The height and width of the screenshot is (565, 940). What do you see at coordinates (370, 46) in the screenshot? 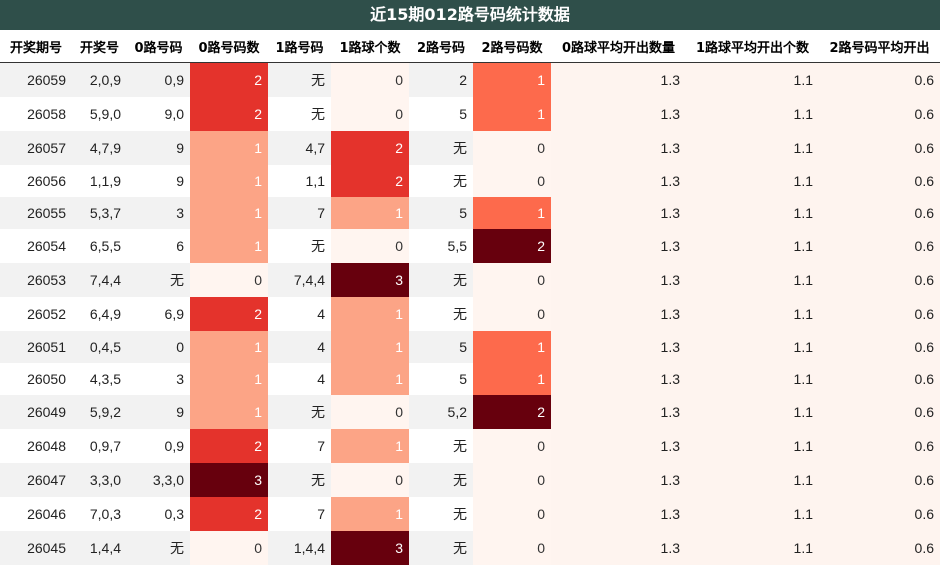
I see `col-header-route1-count: 1路球个数` at bounding box center [370, 46].